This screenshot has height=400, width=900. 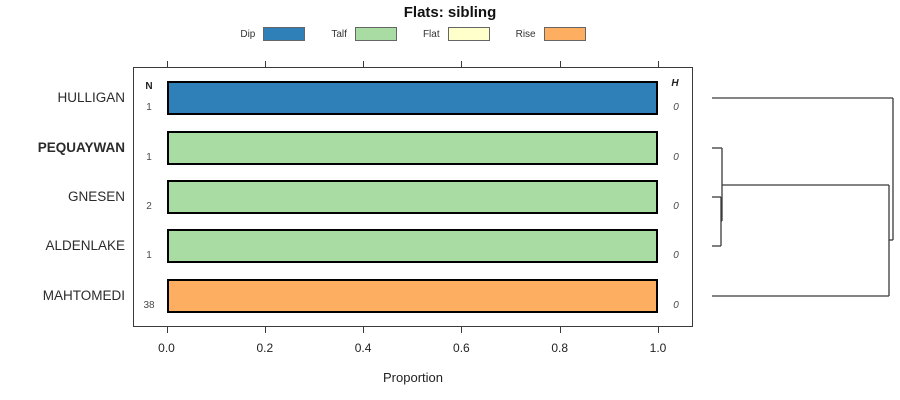 I want to click on bar-segment-dip, so click(x=412, y=98).